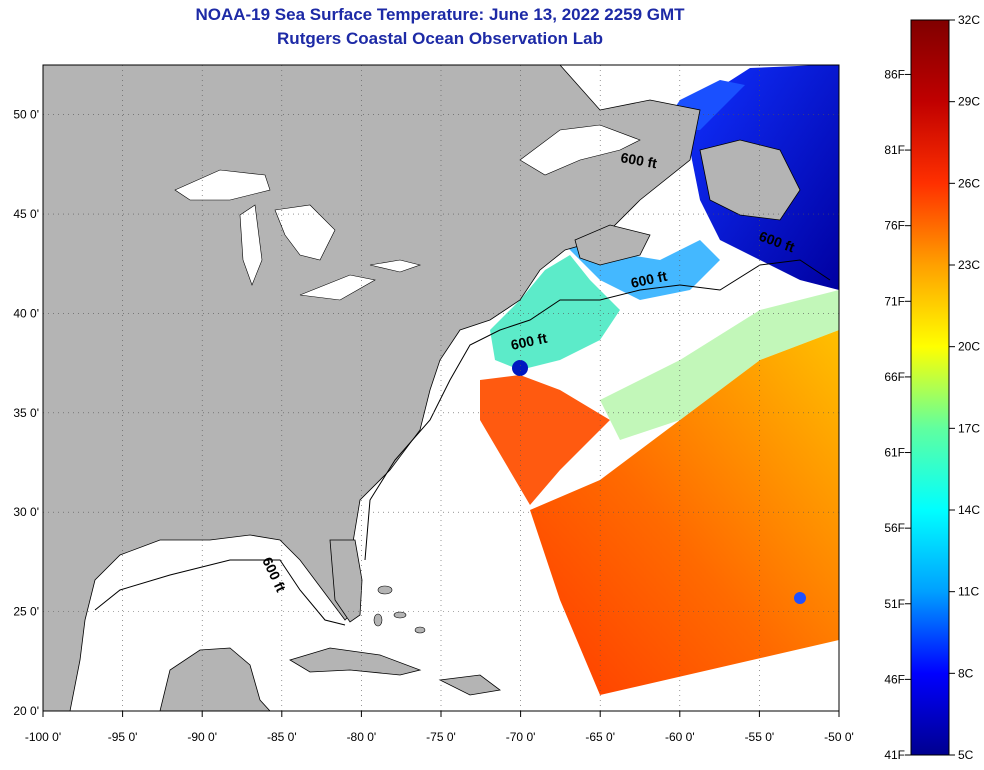 The height and width of the screenshot is (770, 984). Describe the element at coordinates (202, 737) in the screenshot. I see `lon-tick-label: -90 0'` at that location.